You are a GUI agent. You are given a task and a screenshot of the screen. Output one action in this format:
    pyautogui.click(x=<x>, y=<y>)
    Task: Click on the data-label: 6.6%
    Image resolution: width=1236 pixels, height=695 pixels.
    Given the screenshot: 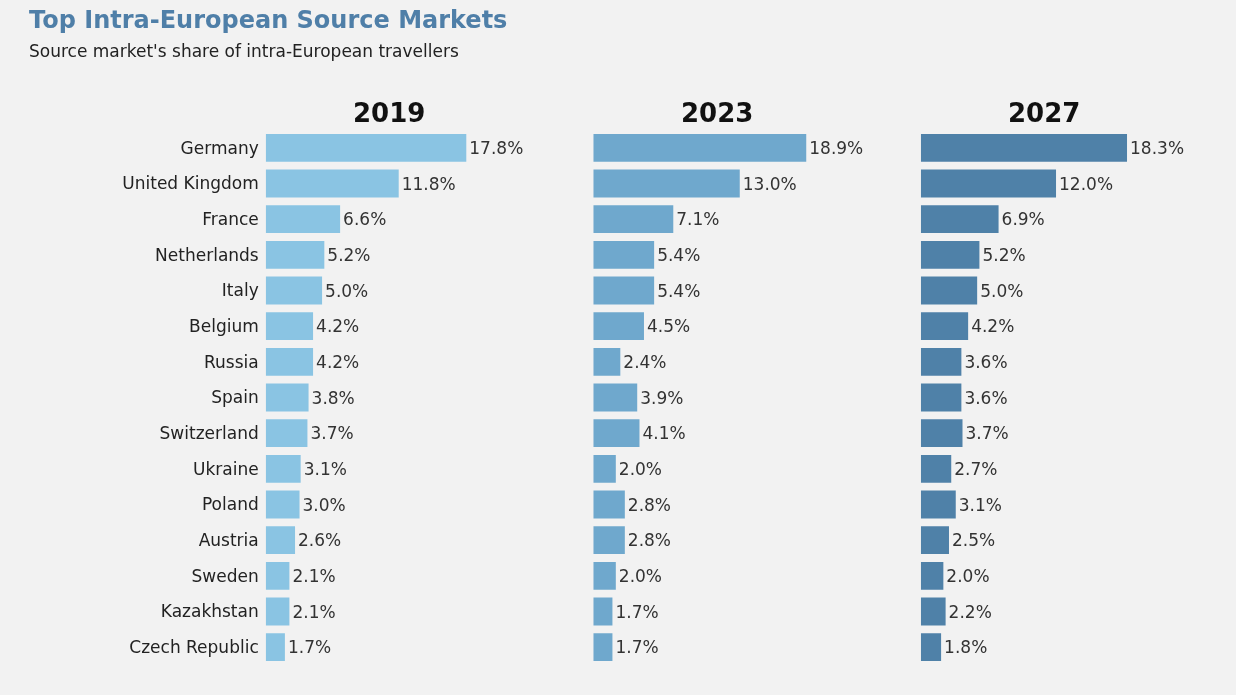 What is the action you would take?
    pyautogui.click(x=365, y=219)
    